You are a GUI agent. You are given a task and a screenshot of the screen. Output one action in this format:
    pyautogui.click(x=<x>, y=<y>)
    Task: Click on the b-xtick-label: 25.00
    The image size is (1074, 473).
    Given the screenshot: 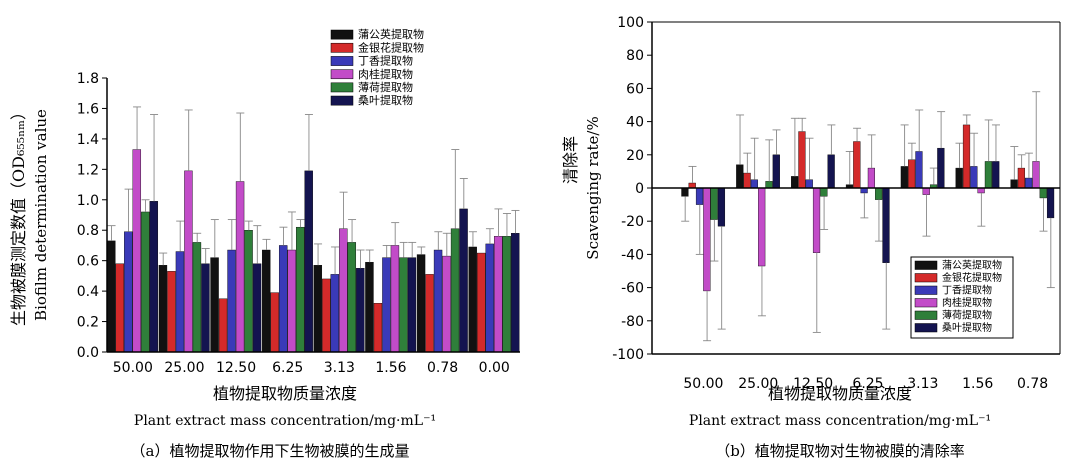 What is the action you would take?
    pyautogui.click(x=758, y=384)
    